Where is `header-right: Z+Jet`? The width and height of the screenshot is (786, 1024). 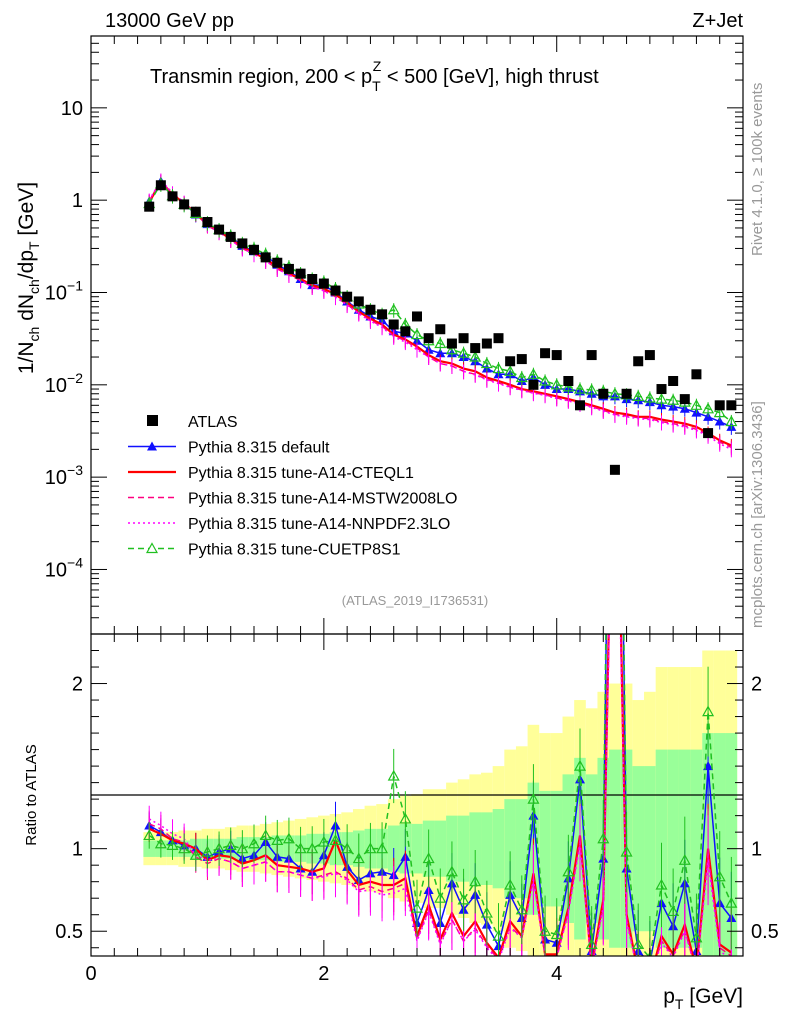
header-right: Z+Jet is located at coordinates (717, 21).